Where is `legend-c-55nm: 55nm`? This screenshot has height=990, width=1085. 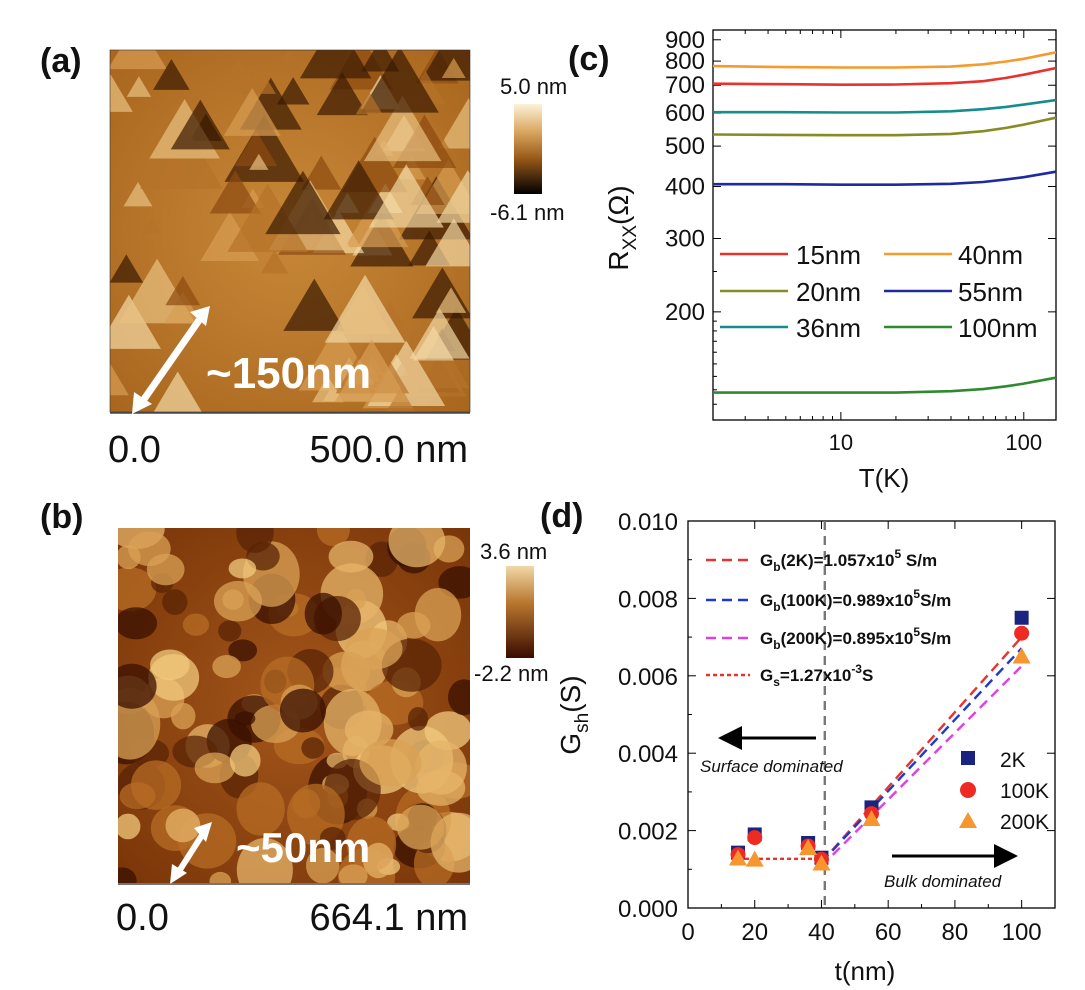
legend-c-55nm: 55nm is located at coordinates (953, 292).